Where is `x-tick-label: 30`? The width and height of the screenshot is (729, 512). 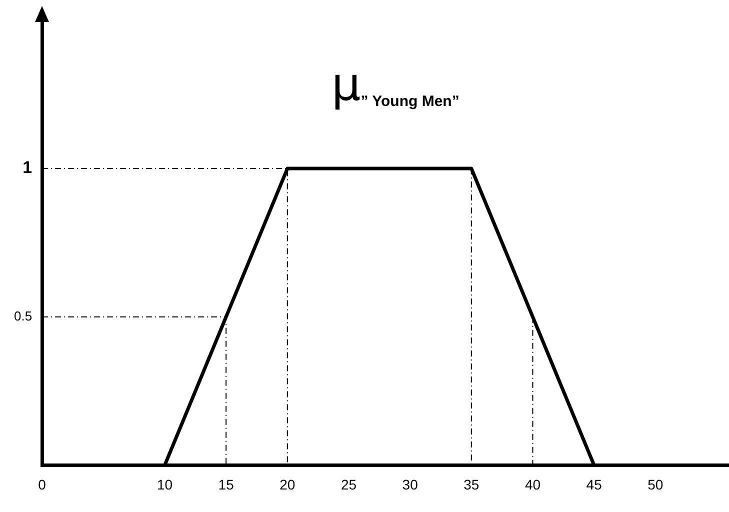 x-tick-label: 30 is located at coordinates (410, 484).